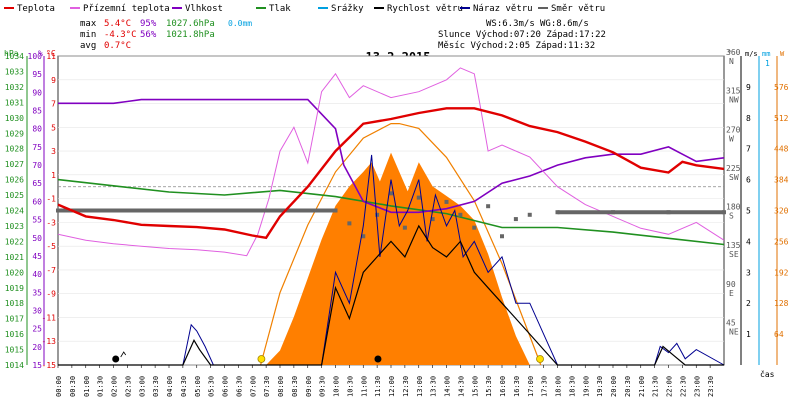 This screenshot has width=800, height=400. Describe the element at coordinates (731, 138) in the screenshot. I see `dir-tick: W` at that location.